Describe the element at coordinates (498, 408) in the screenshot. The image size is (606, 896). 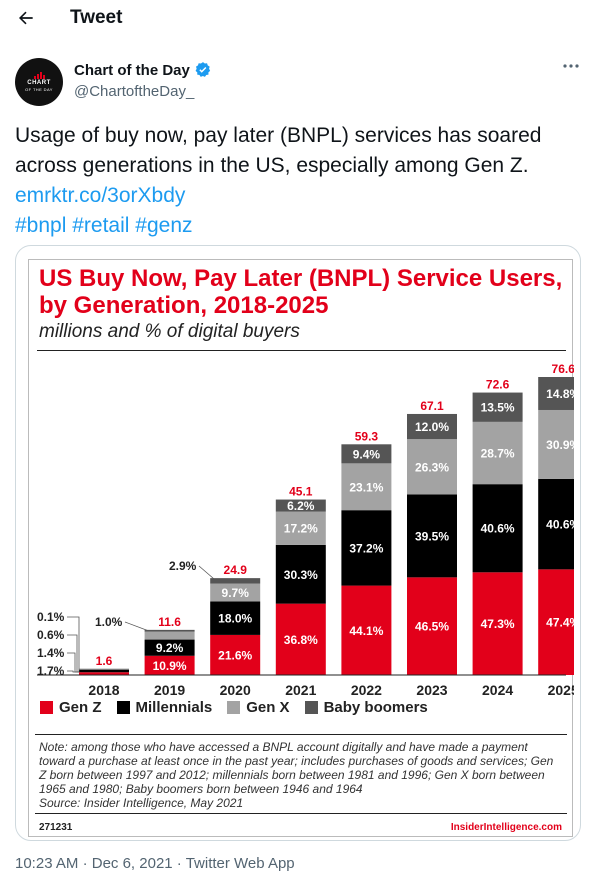
I see `data-label: 13.5%` at that location.